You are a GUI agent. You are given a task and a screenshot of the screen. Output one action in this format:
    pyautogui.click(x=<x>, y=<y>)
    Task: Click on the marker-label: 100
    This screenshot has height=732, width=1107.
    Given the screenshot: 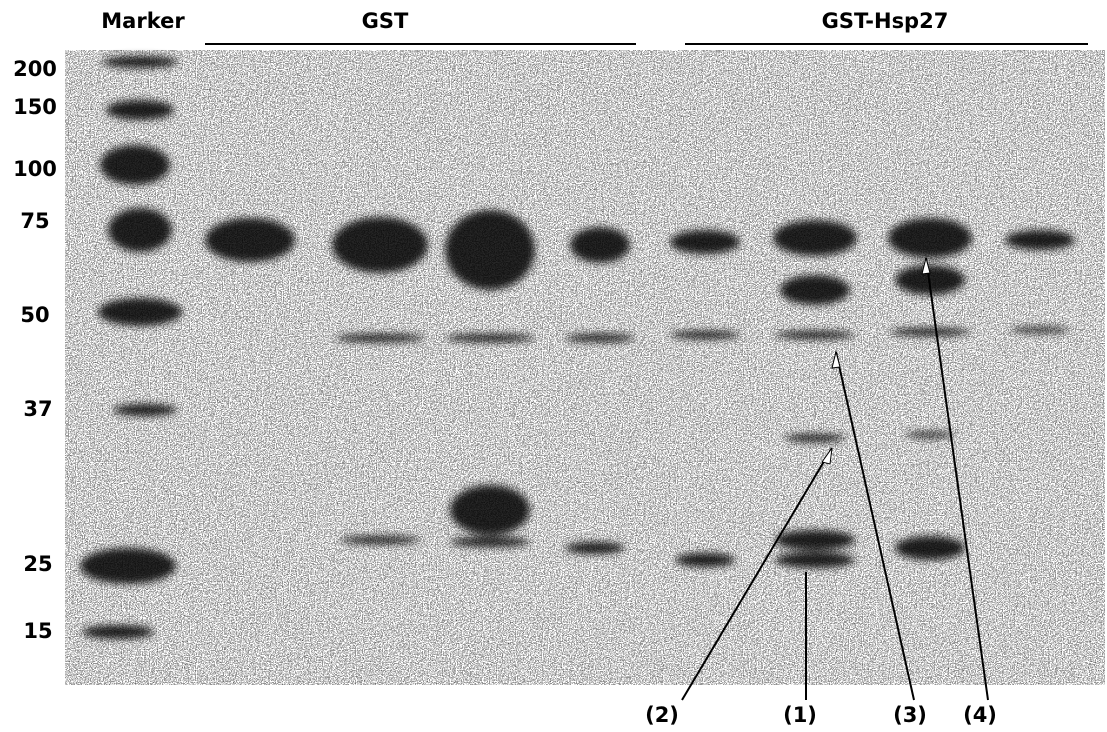 What is the action you would take?
    pyautogui.click(x=35, y=169)
    